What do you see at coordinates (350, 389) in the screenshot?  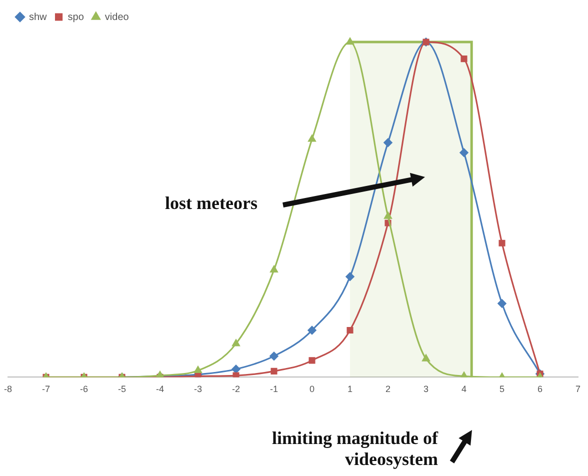 I see `x-tick-label: 1` at bounding box center [350, 389].